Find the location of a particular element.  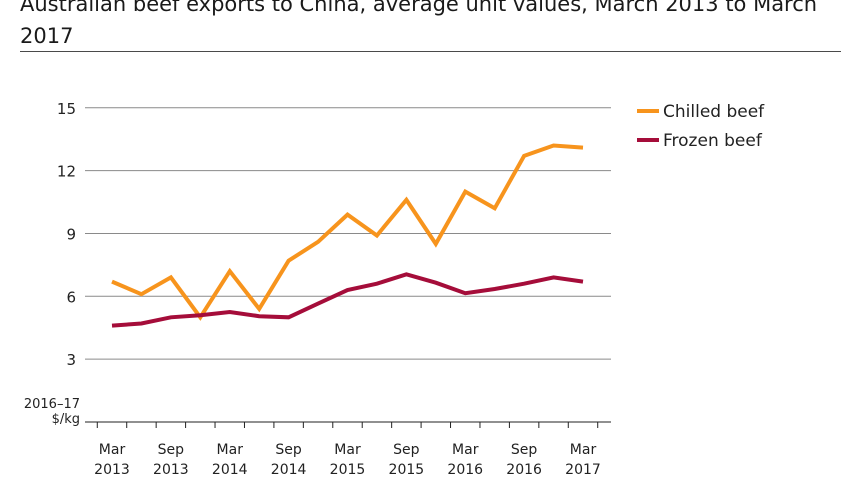

y-tick-label: 12 is located at coordinates (66, 172).